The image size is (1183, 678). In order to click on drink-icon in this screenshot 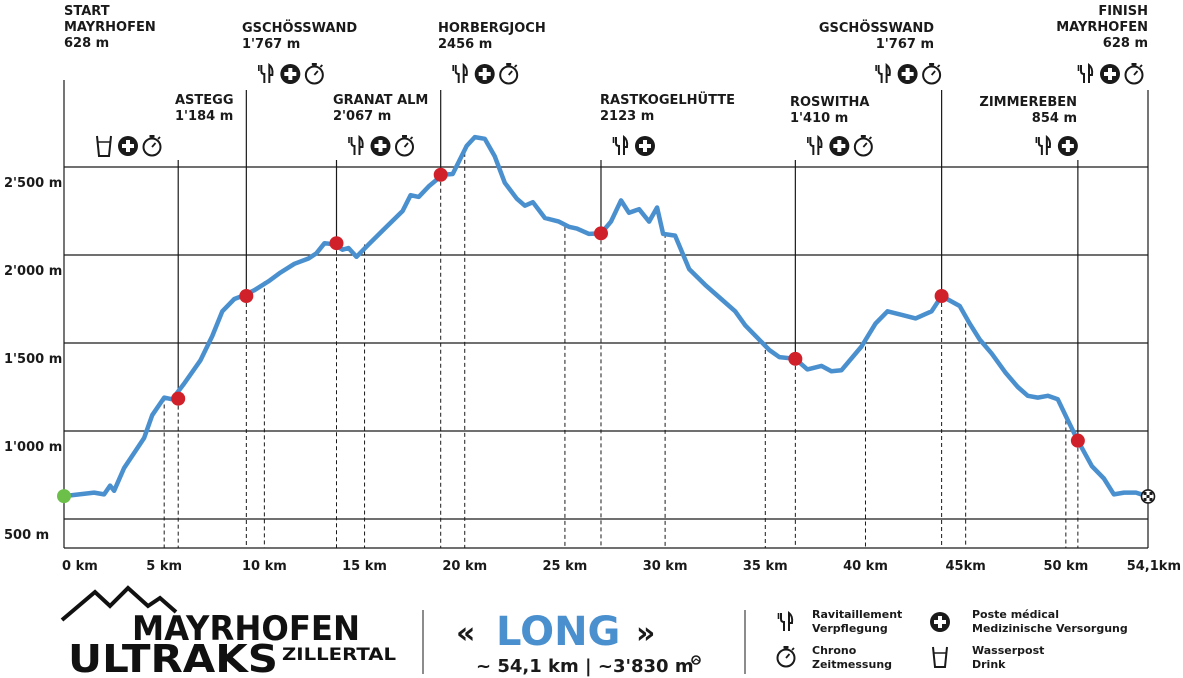, I will do `click(104, 146)`.